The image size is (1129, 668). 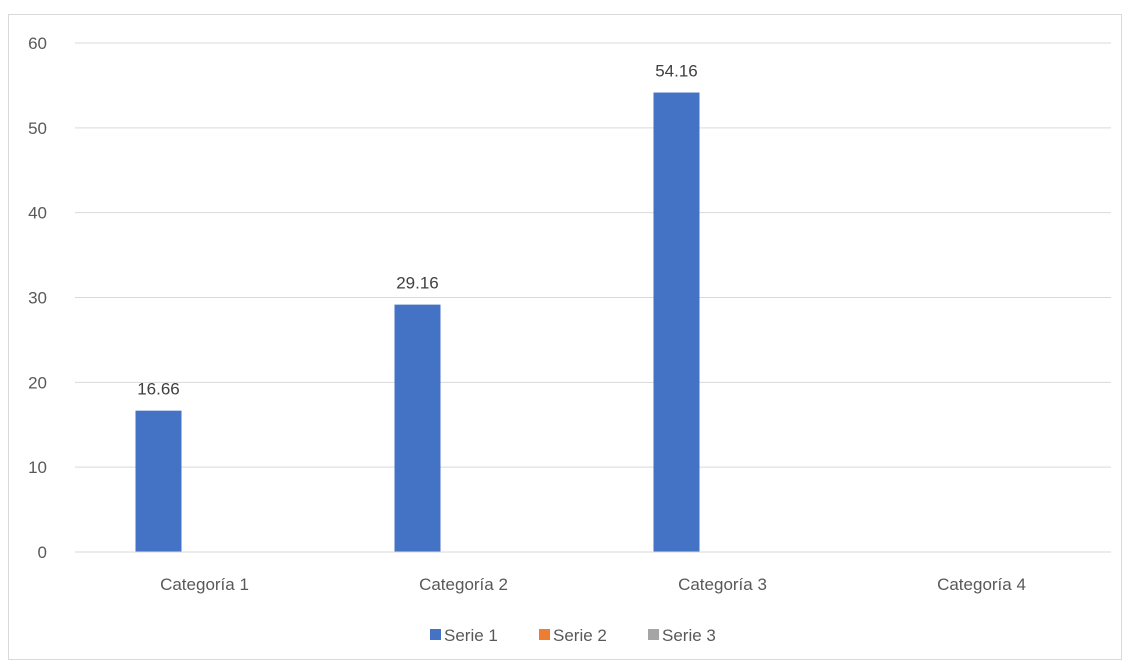 I want to click on y-tick-20: 20, so click(x=37, y=382).